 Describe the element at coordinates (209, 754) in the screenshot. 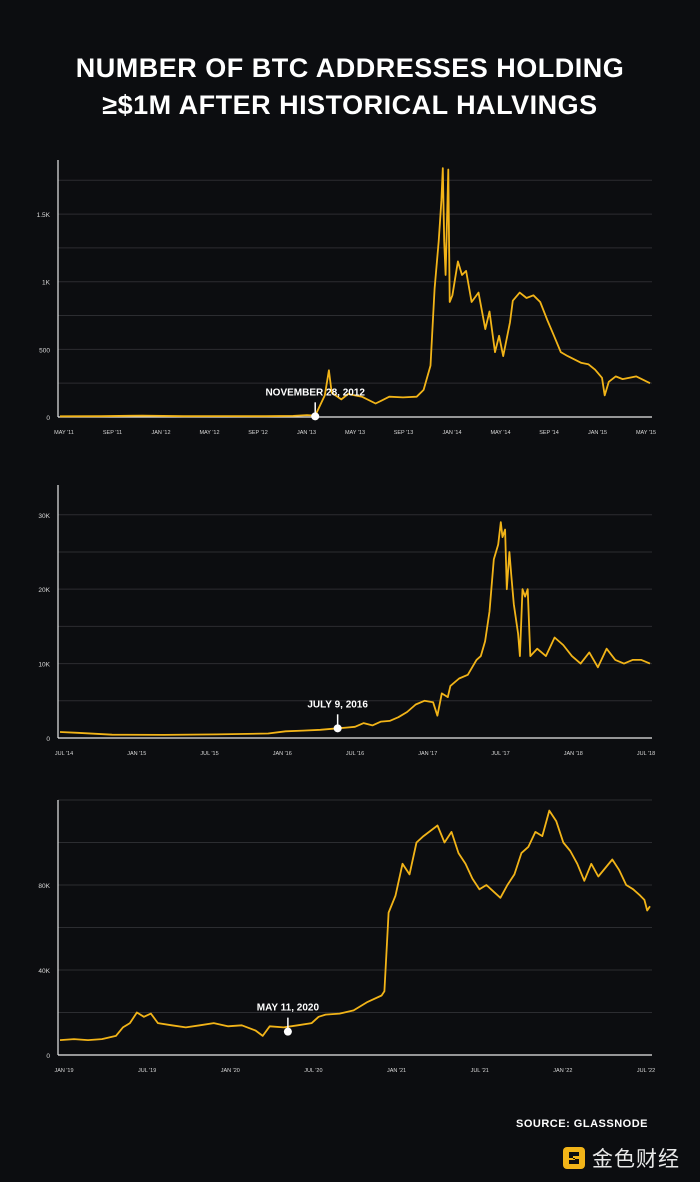

I see `x-tick-label: JUL '15` at that location.